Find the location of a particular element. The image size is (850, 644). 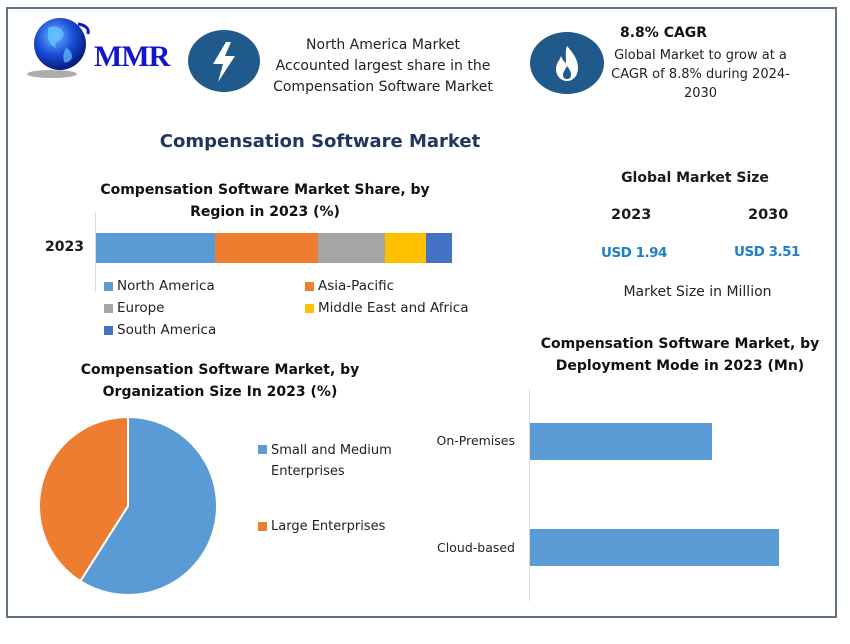

page-title: Compensation Software Market is located at coordinates (320, 141).